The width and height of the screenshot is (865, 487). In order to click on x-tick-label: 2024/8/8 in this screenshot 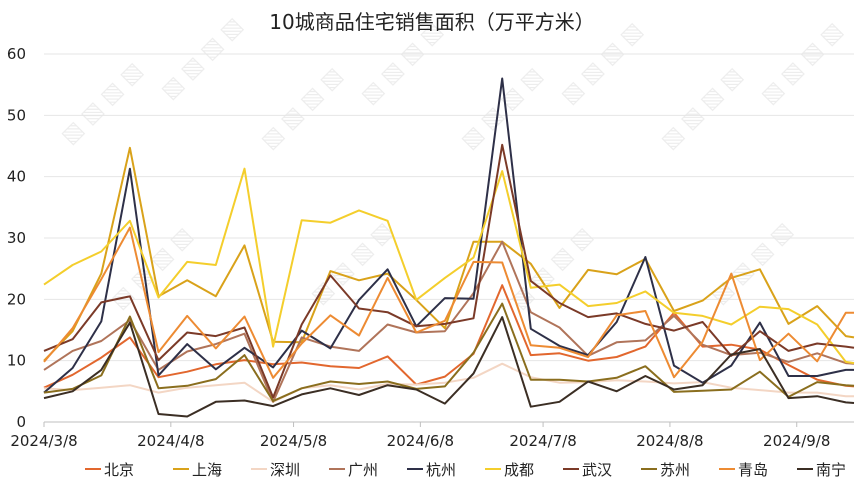, I will do `click(669, 441)`.